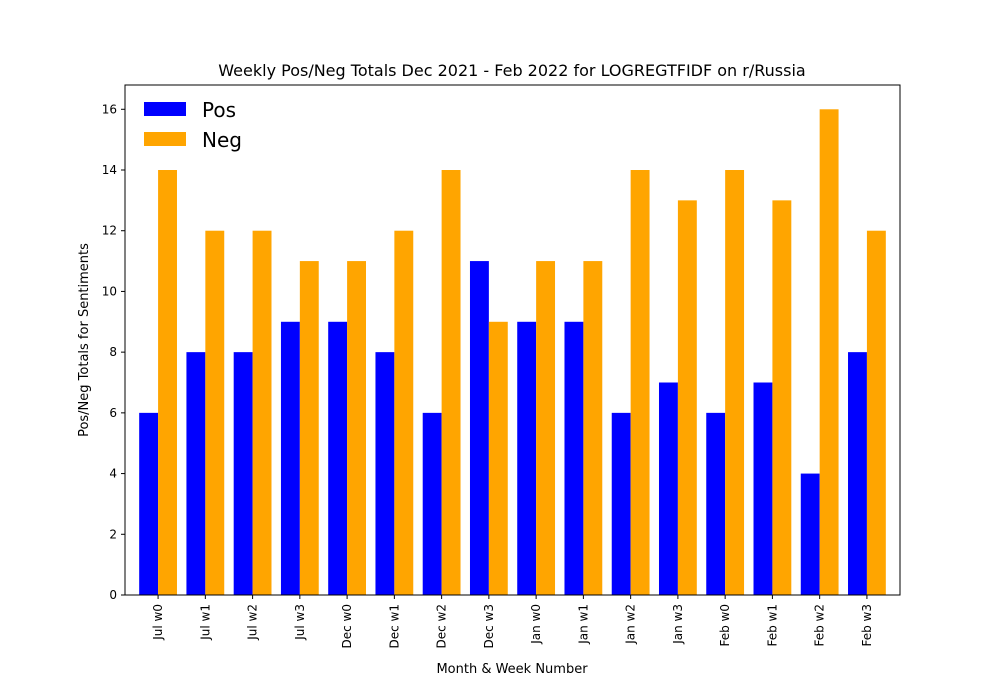  What do you see at coordinates (253, 622) in the screenshot?
I see `x-tick-label: Jul w2` at bounding box center [253, 622].